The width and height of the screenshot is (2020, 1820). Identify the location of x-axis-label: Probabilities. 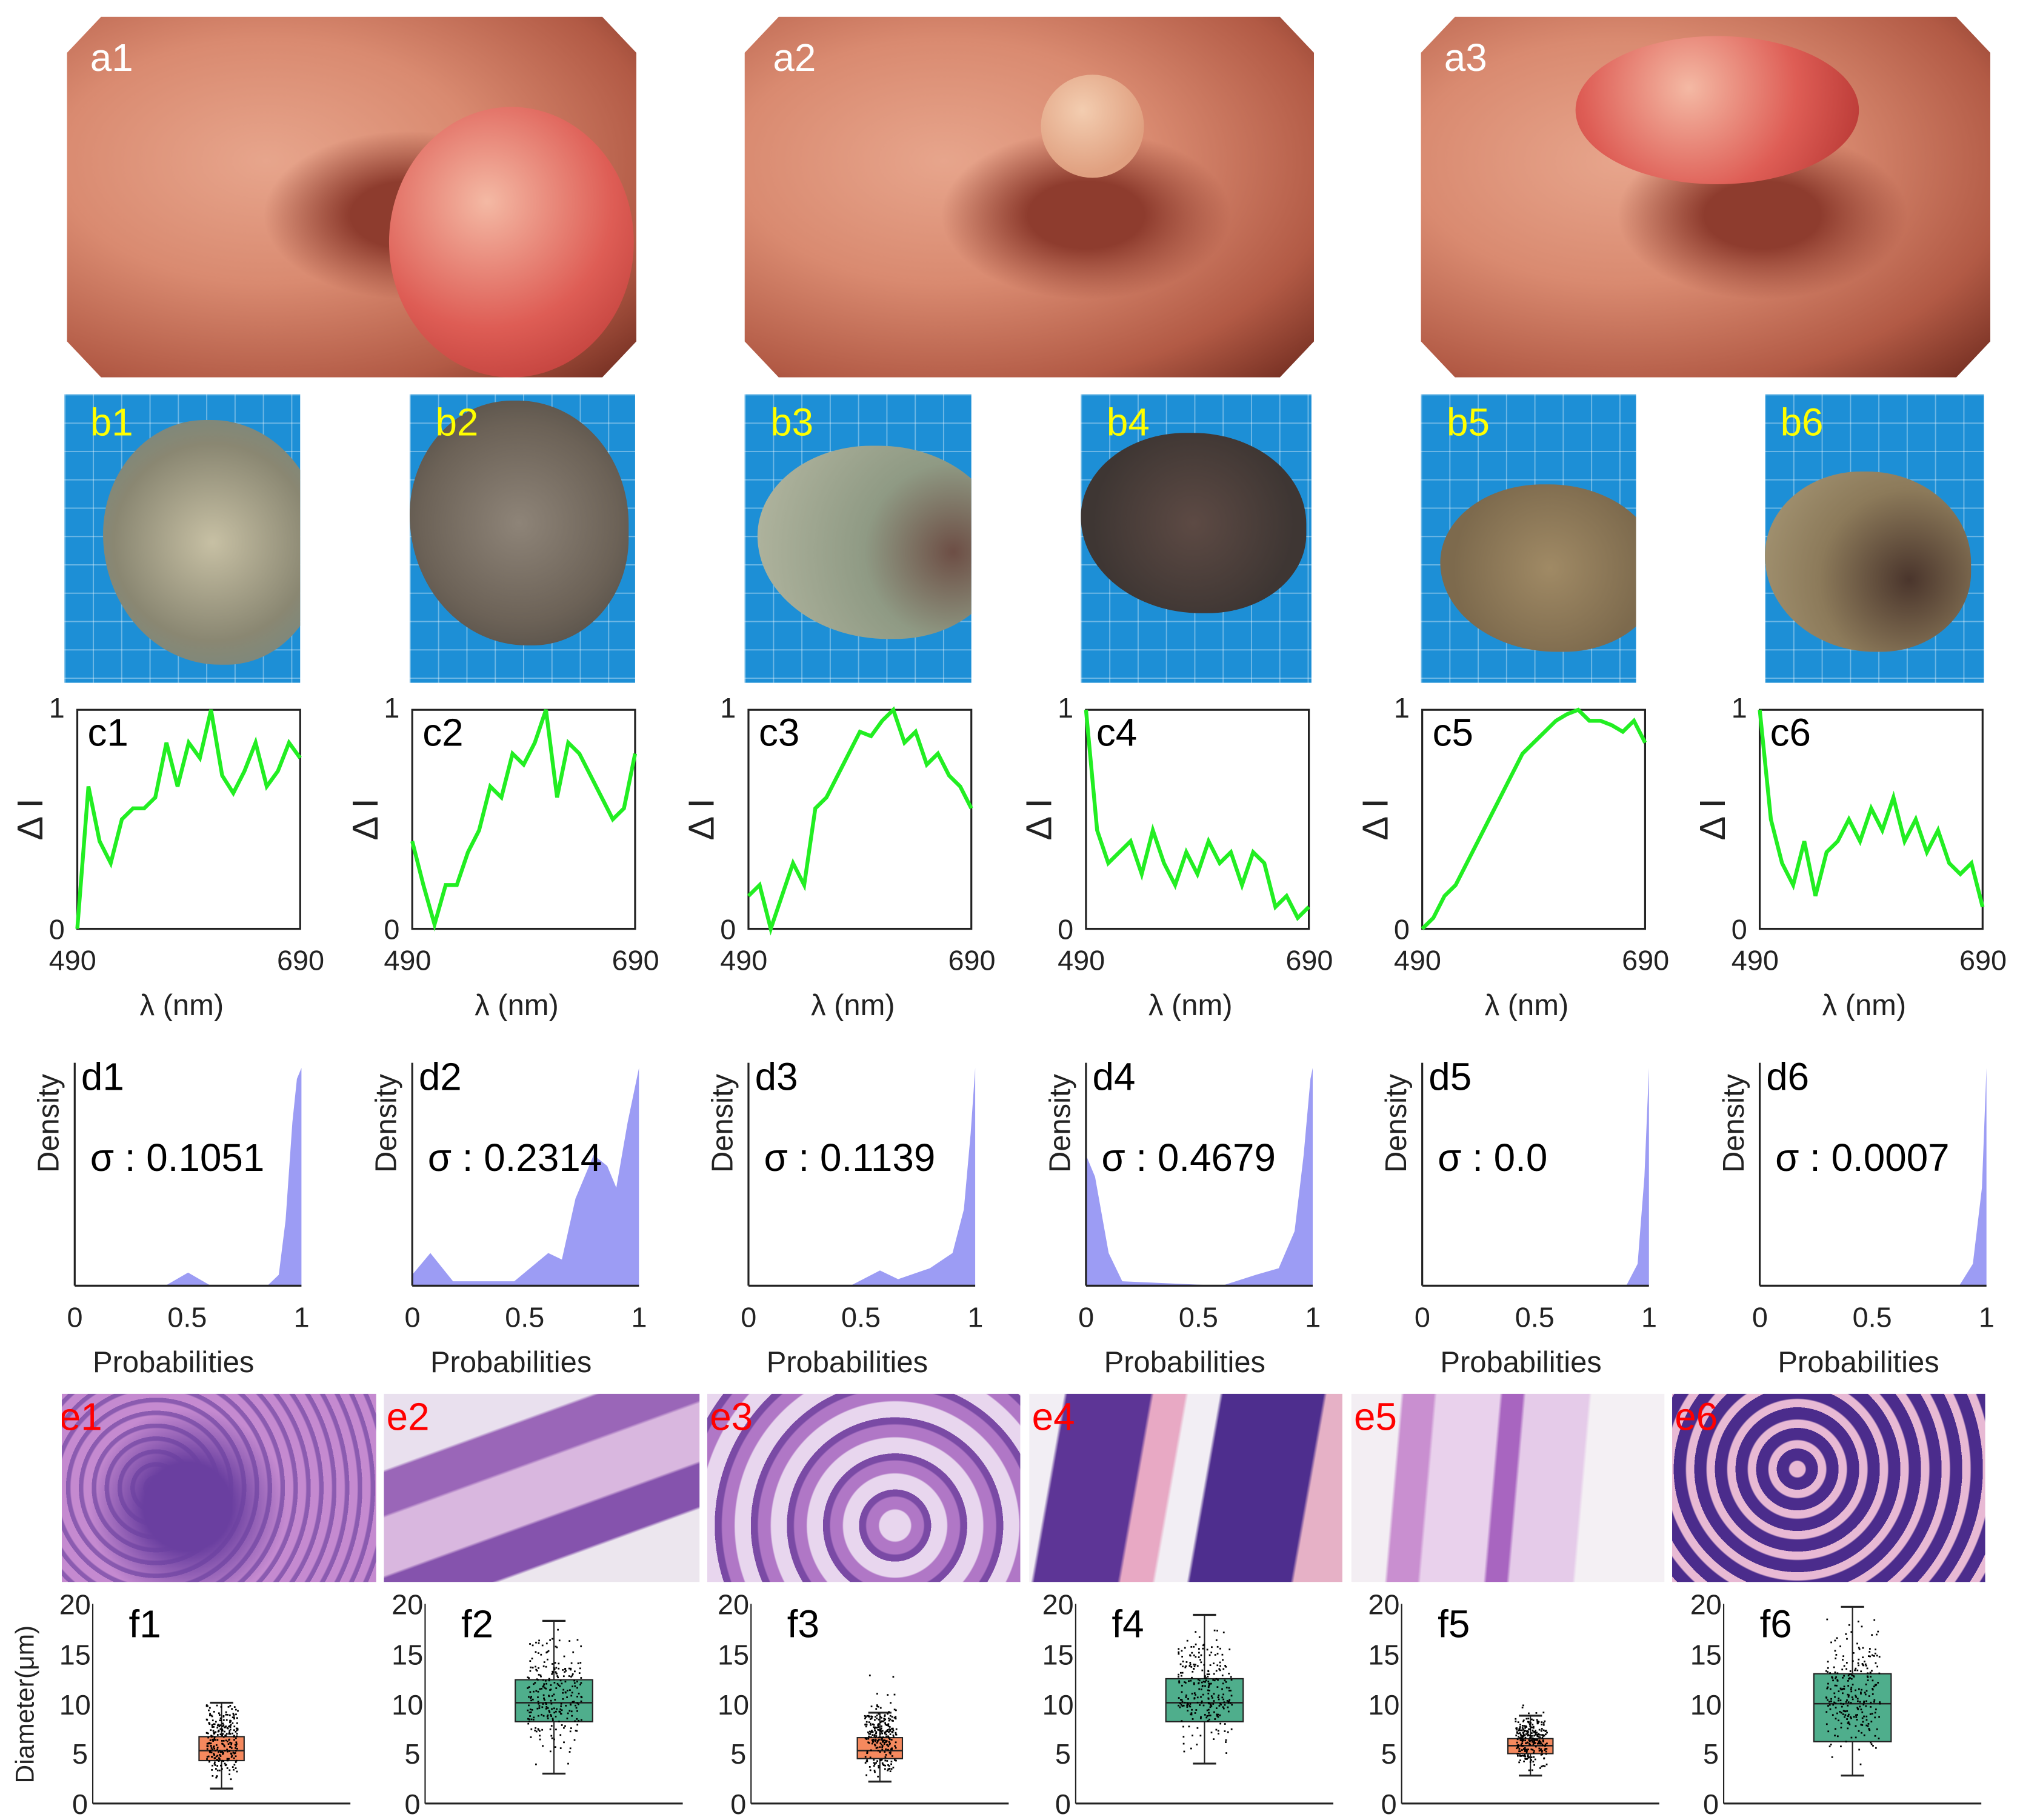
(511, 1362).